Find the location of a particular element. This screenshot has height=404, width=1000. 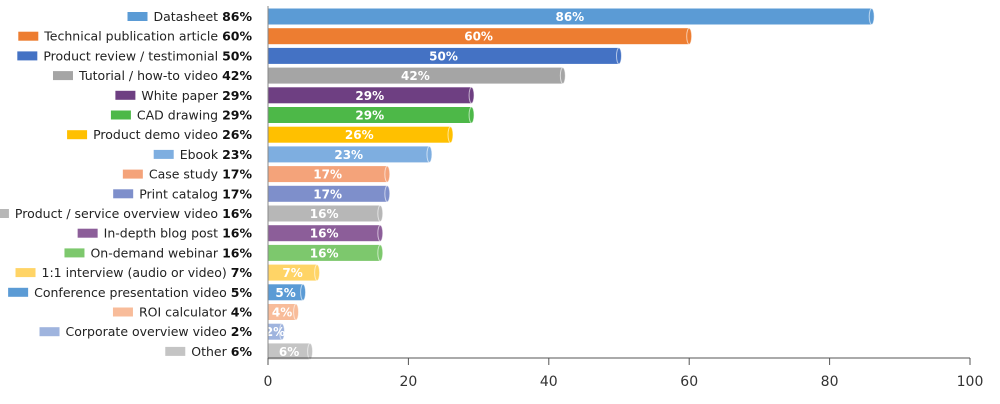

x-tick-label-20: 20 is located at coordinates (408, 382).